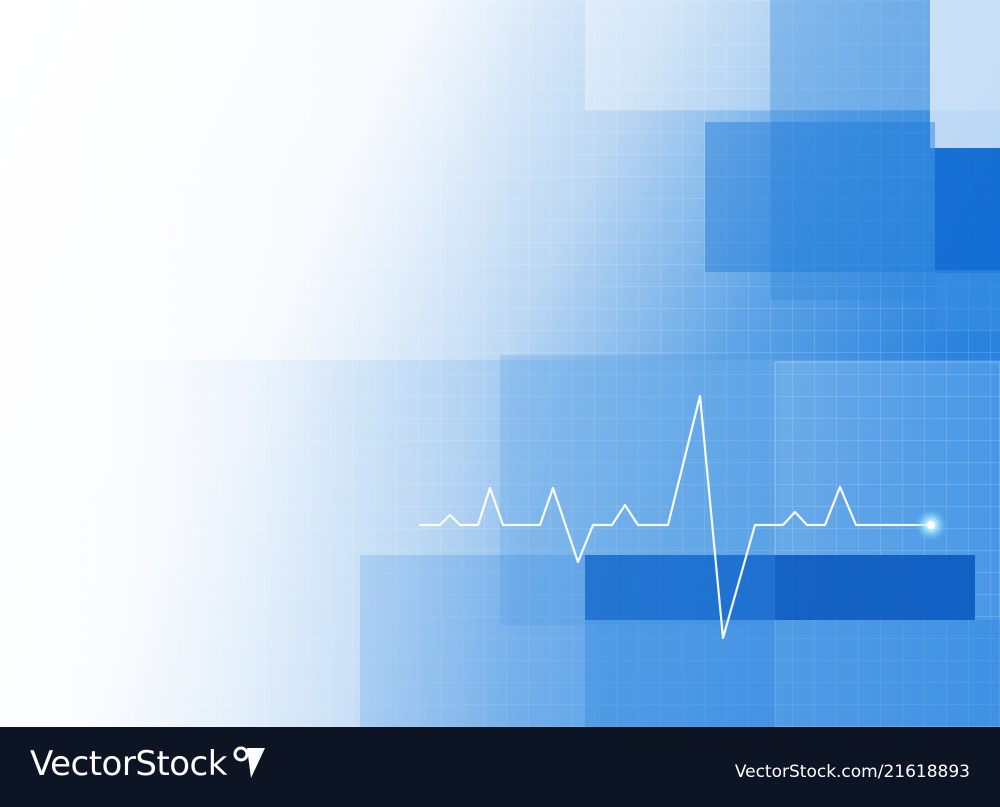  Describe the element at coordinates (852, 772) in the screenshot. I see `image-id: VectorStock.com/21618893` at that location.